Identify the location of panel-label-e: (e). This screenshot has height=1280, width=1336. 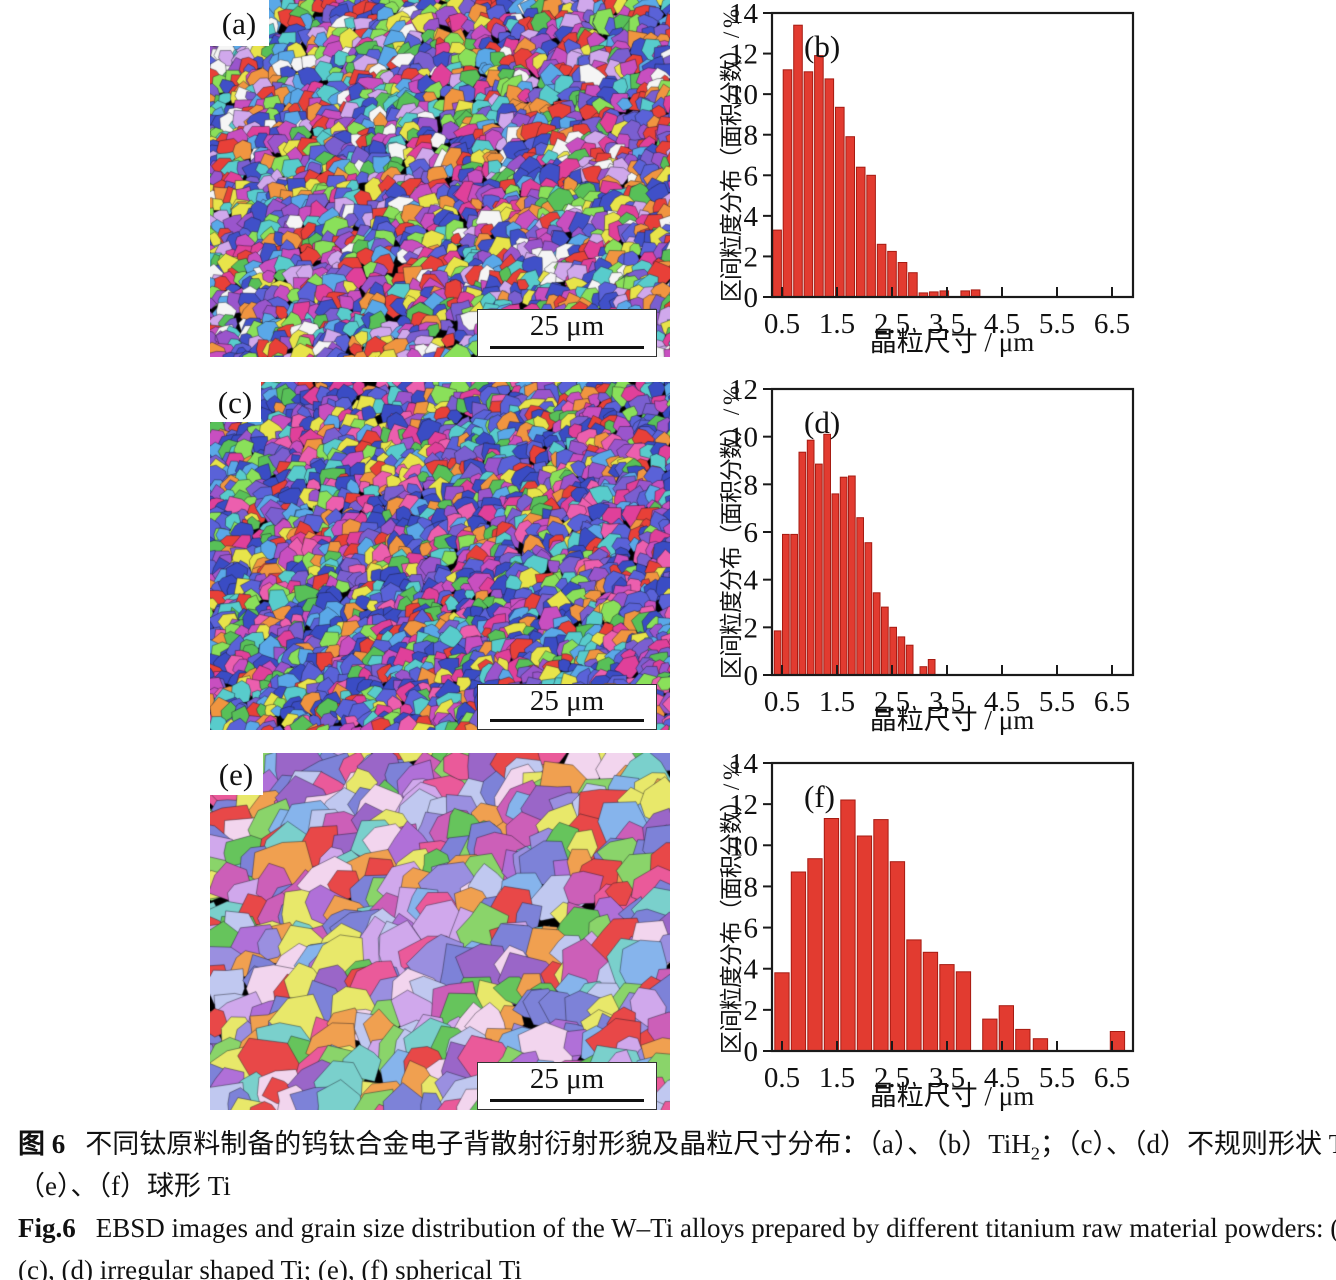
(236, 774).